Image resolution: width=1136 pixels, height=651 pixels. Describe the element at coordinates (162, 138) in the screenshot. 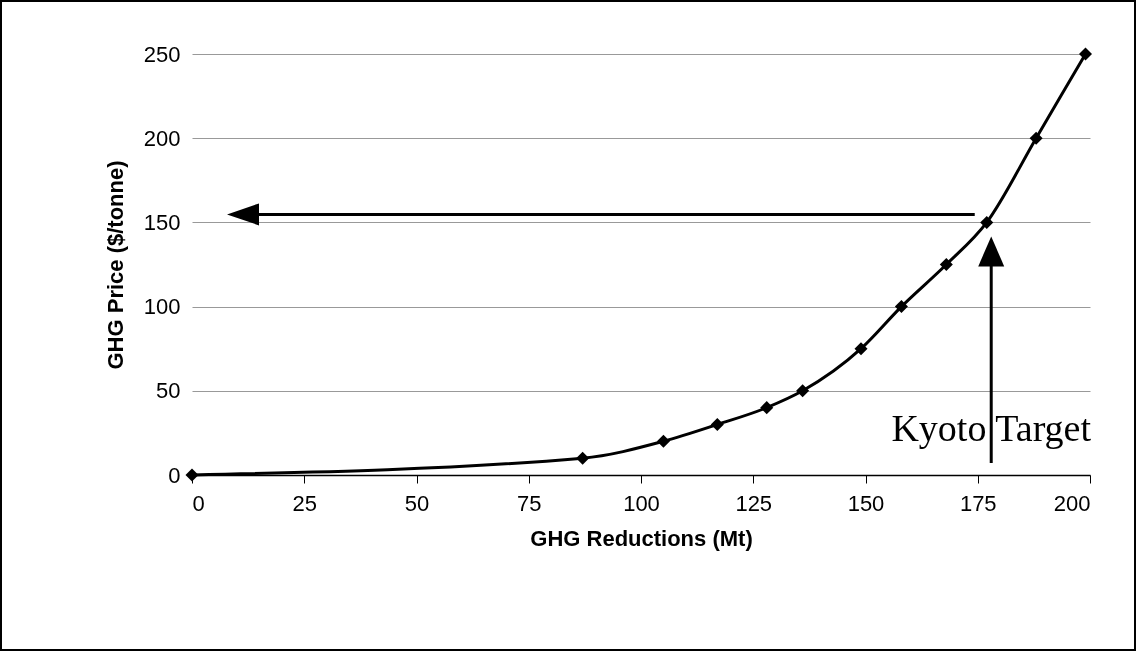

I see `y-tick-label: 200` at that location.